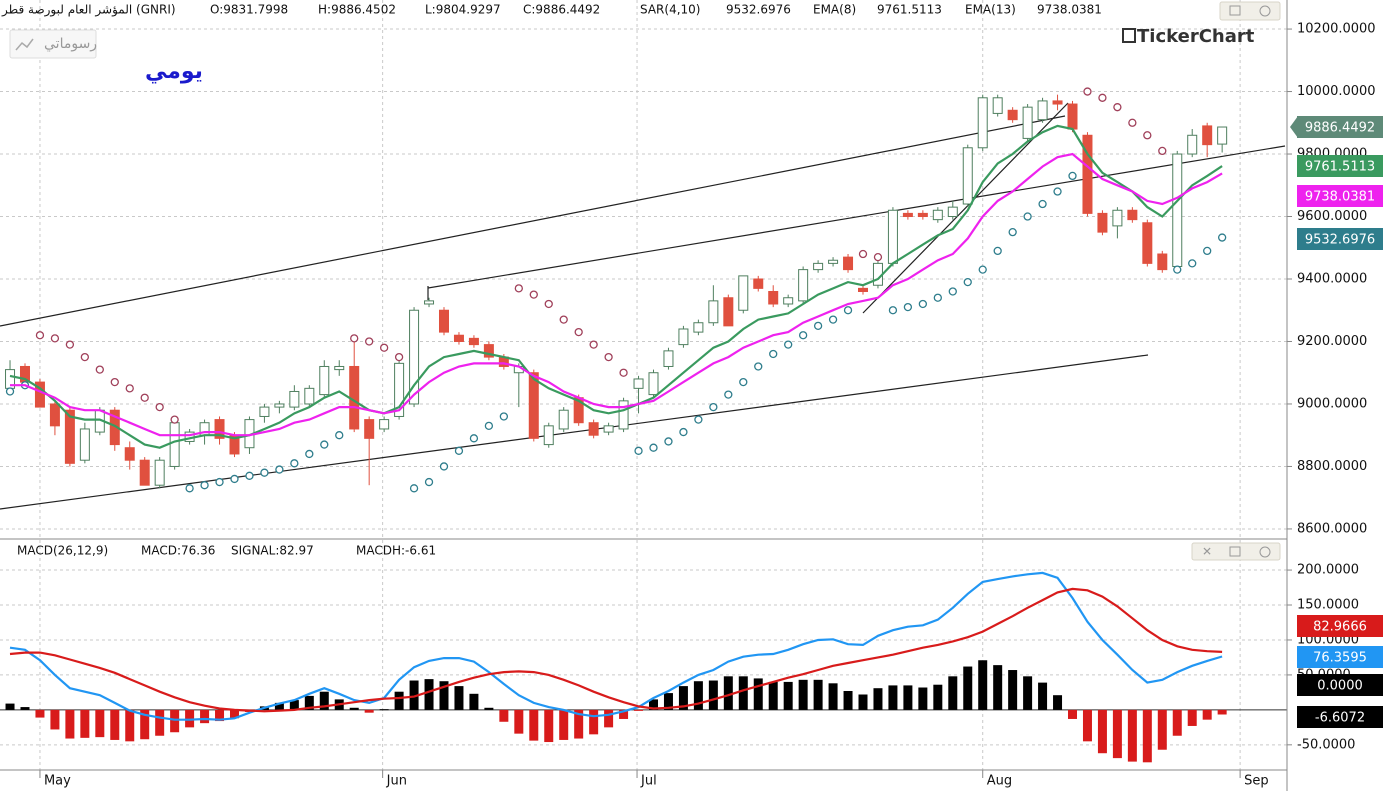 The width and height of the screenshot is (1387, 791). I want to click on badge-arrow, so click(1294, 127).